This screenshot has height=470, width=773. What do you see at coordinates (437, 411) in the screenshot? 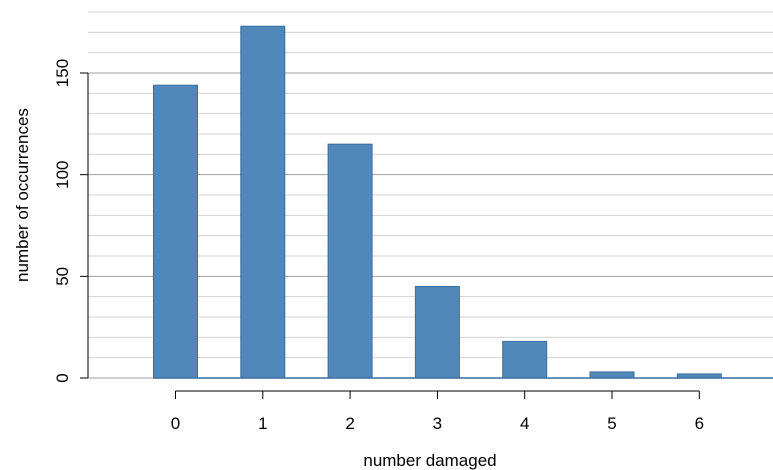
I see `x-axis: 0 1 2 3 4 5 6` at bounding box center [437, 411].